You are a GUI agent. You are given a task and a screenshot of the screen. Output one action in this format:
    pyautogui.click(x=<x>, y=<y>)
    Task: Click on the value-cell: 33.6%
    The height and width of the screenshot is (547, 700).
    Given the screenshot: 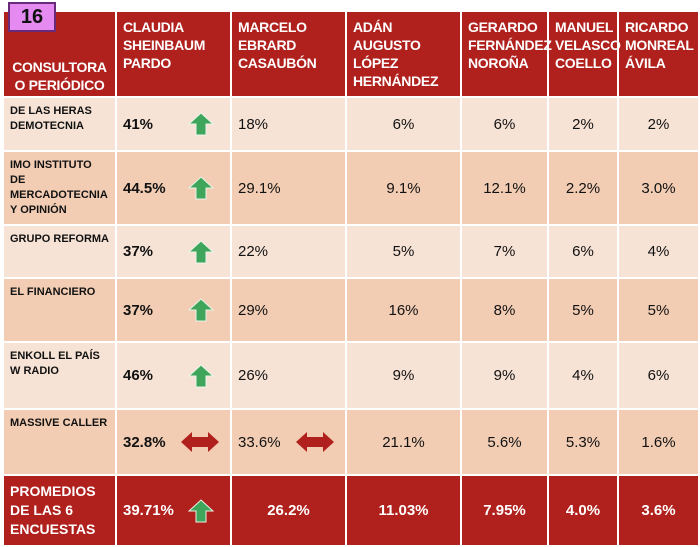 What is the action you would take?
    pyautogui.click(x=259, y=442)
    